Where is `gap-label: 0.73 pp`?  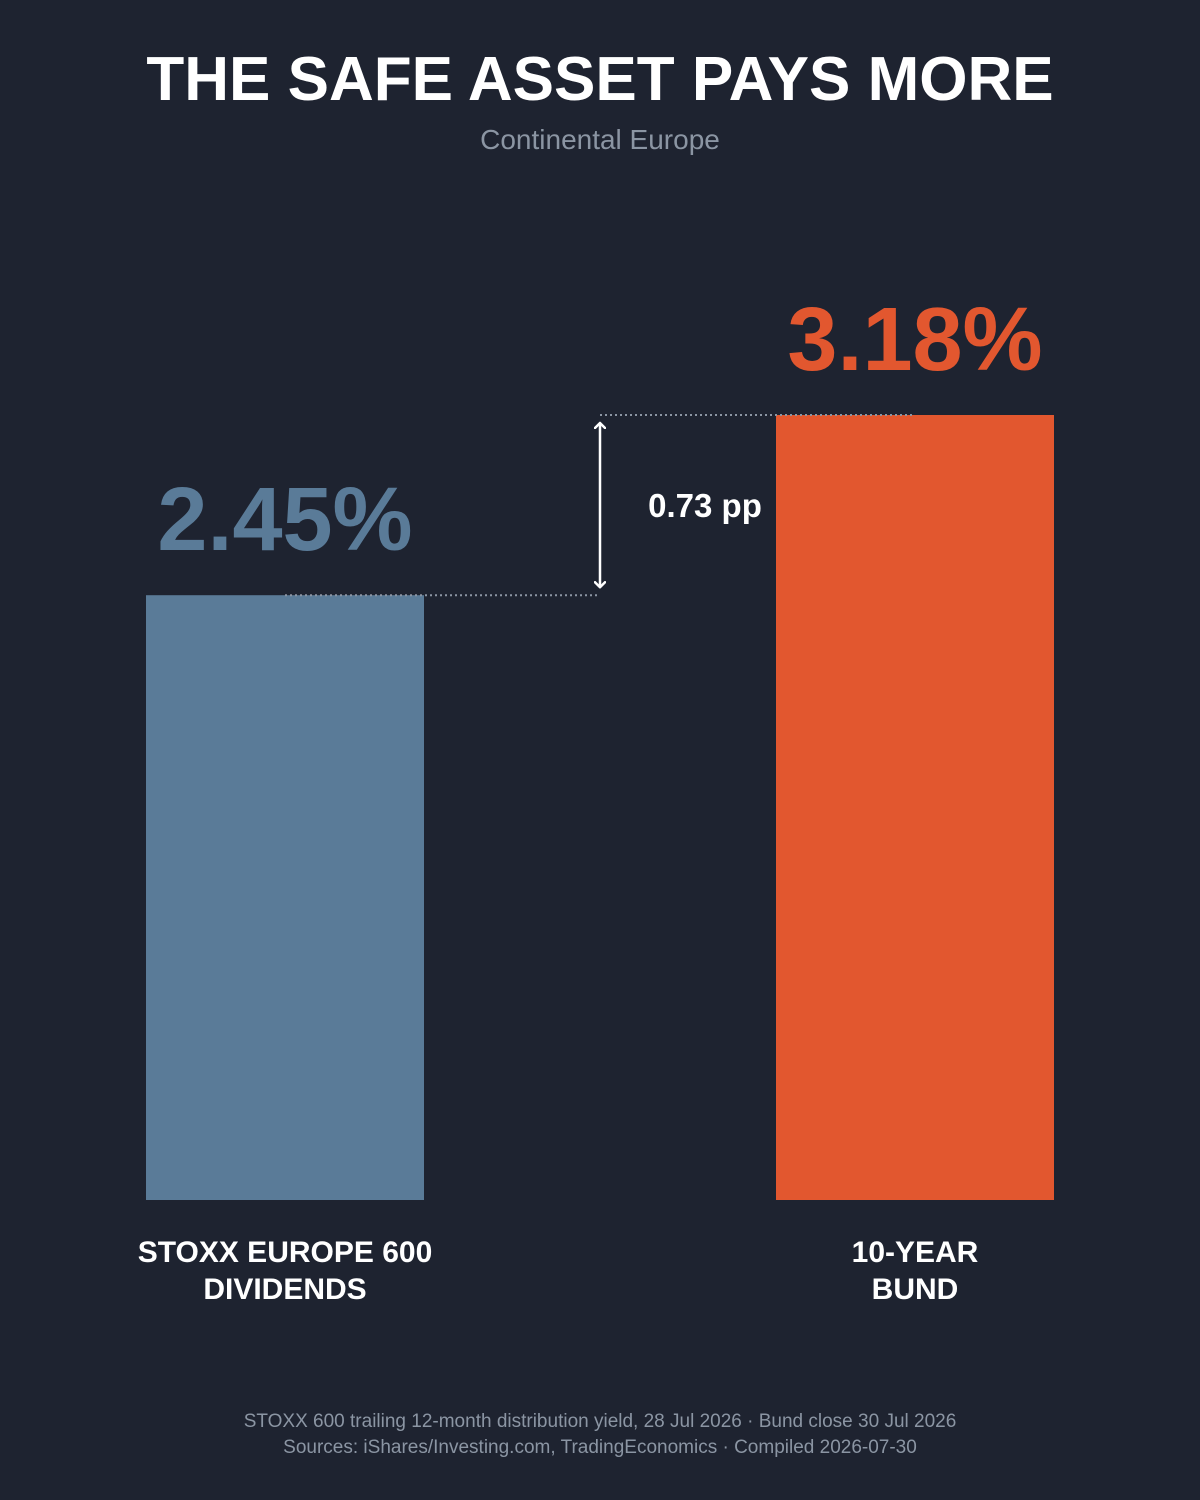
gap-label: 0.73 pp is located at coordinates (705, 505).